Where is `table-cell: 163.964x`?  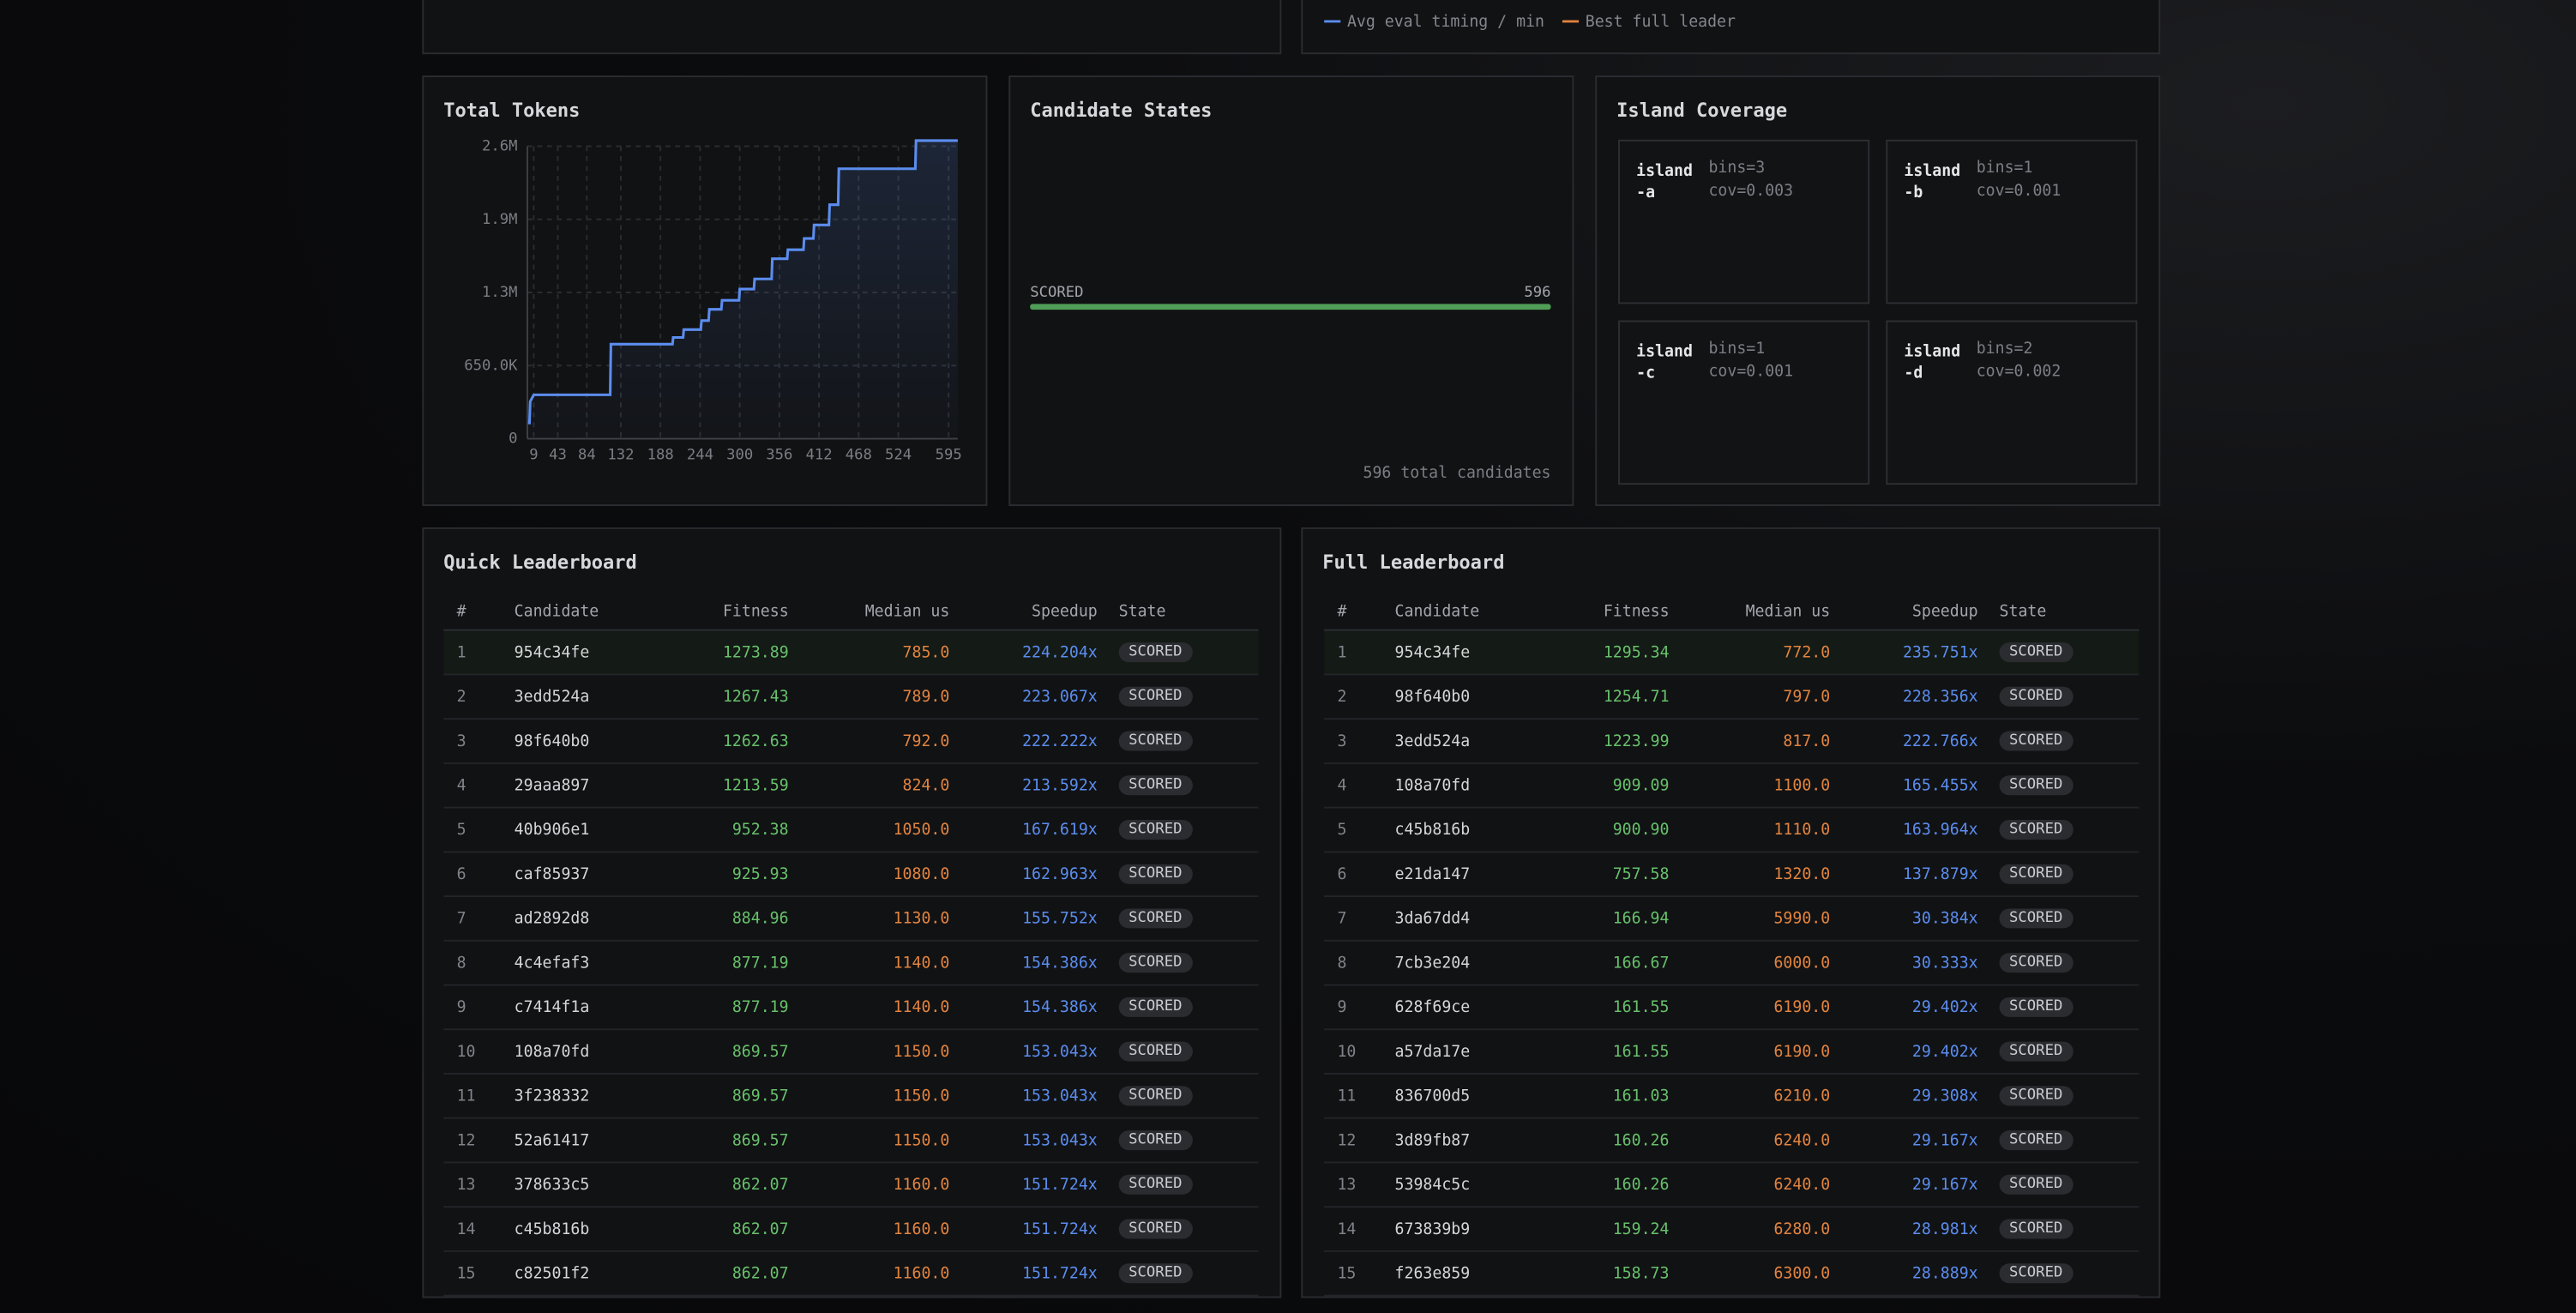 table-cell: 163.964x is located at coordinates (1940, 830).